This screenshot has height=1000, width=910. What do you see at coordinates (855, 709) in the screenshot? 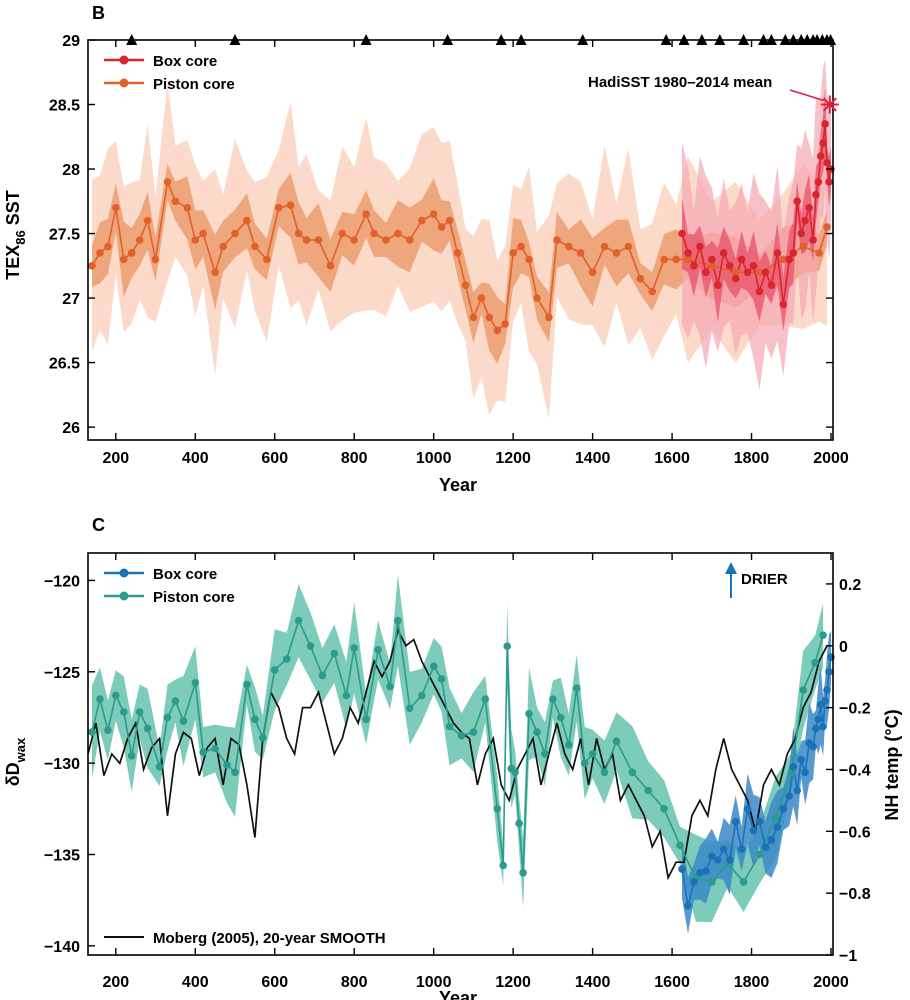
I see `panel-c-right-y-tick-label: −0.2` at bounding box center [855, 709].